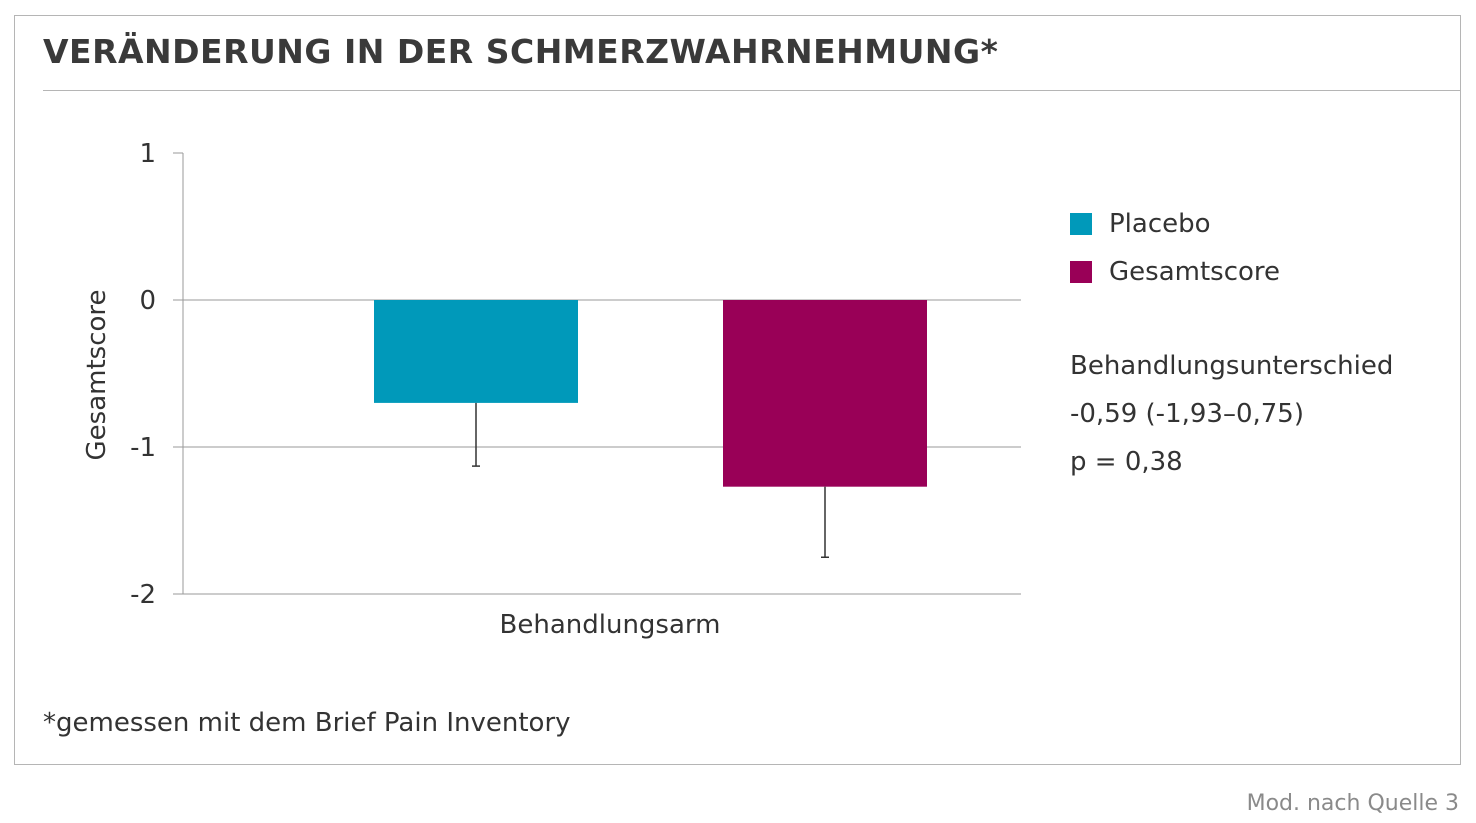 This screenshot has width=1476, height=823. What do you see at coordinates (1081, 272) in the screenshot?
I see `legend-swatch-gesamtscore` at bounding box center [1081, 272].